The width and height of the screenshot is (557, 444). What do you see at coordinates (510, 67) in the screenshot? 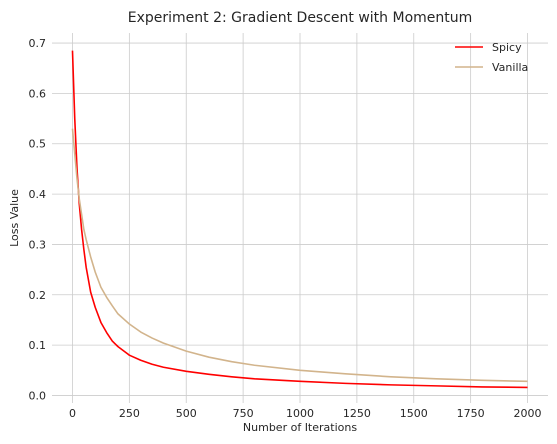
I see `legend-label-vanilla: Vanilla` at bounding box center [510, 67].